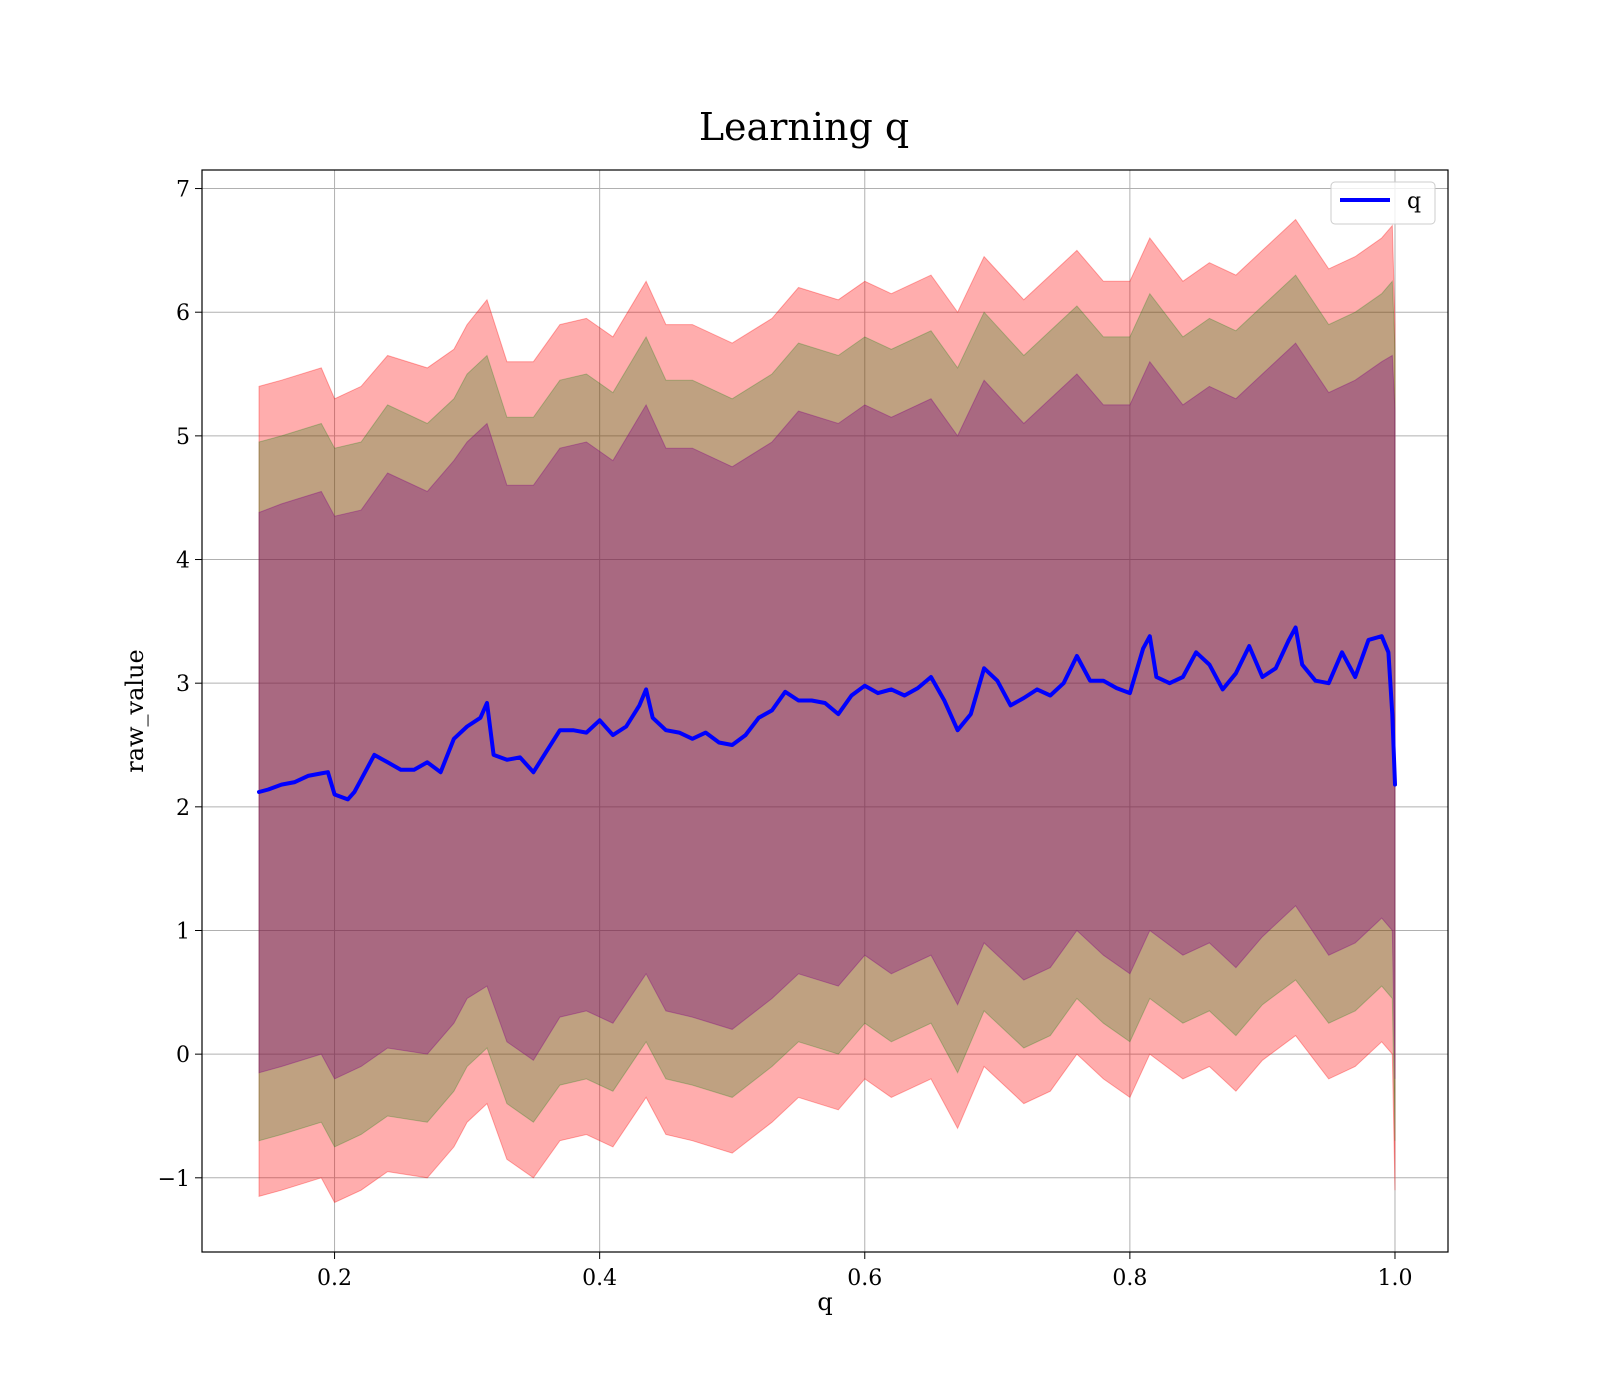 The width and height of the screenshot is (1600, 1400). Describe the element at coordinates (183, 684) in the screenshot. I see `y-tick-label: 3` at that location.